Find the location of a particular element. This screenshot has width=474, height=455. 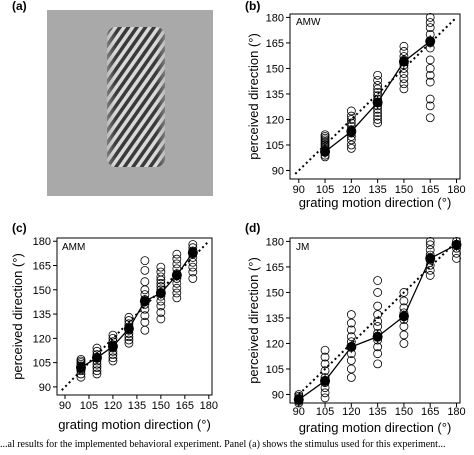

panel-b-x-tick-label: 180 is located at coordinates (456, 190).